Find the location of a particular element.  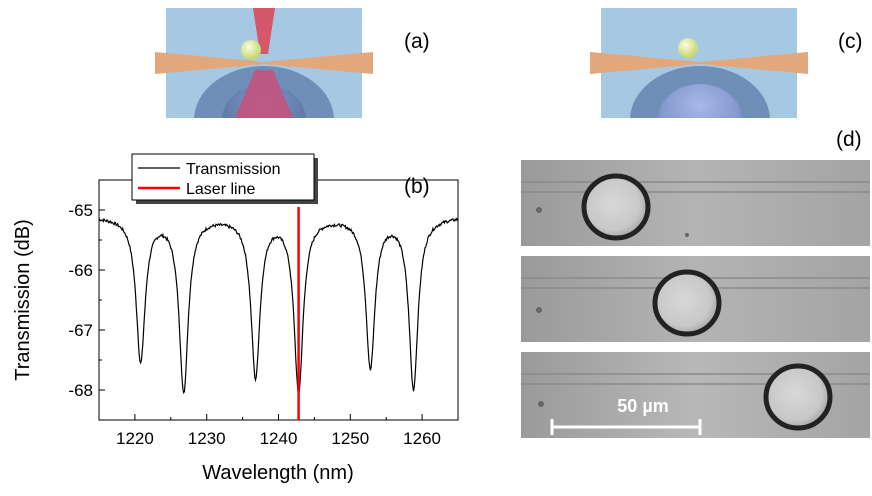

micrograph-3-drawing: 50 µm is located at coordinates (695, 395).